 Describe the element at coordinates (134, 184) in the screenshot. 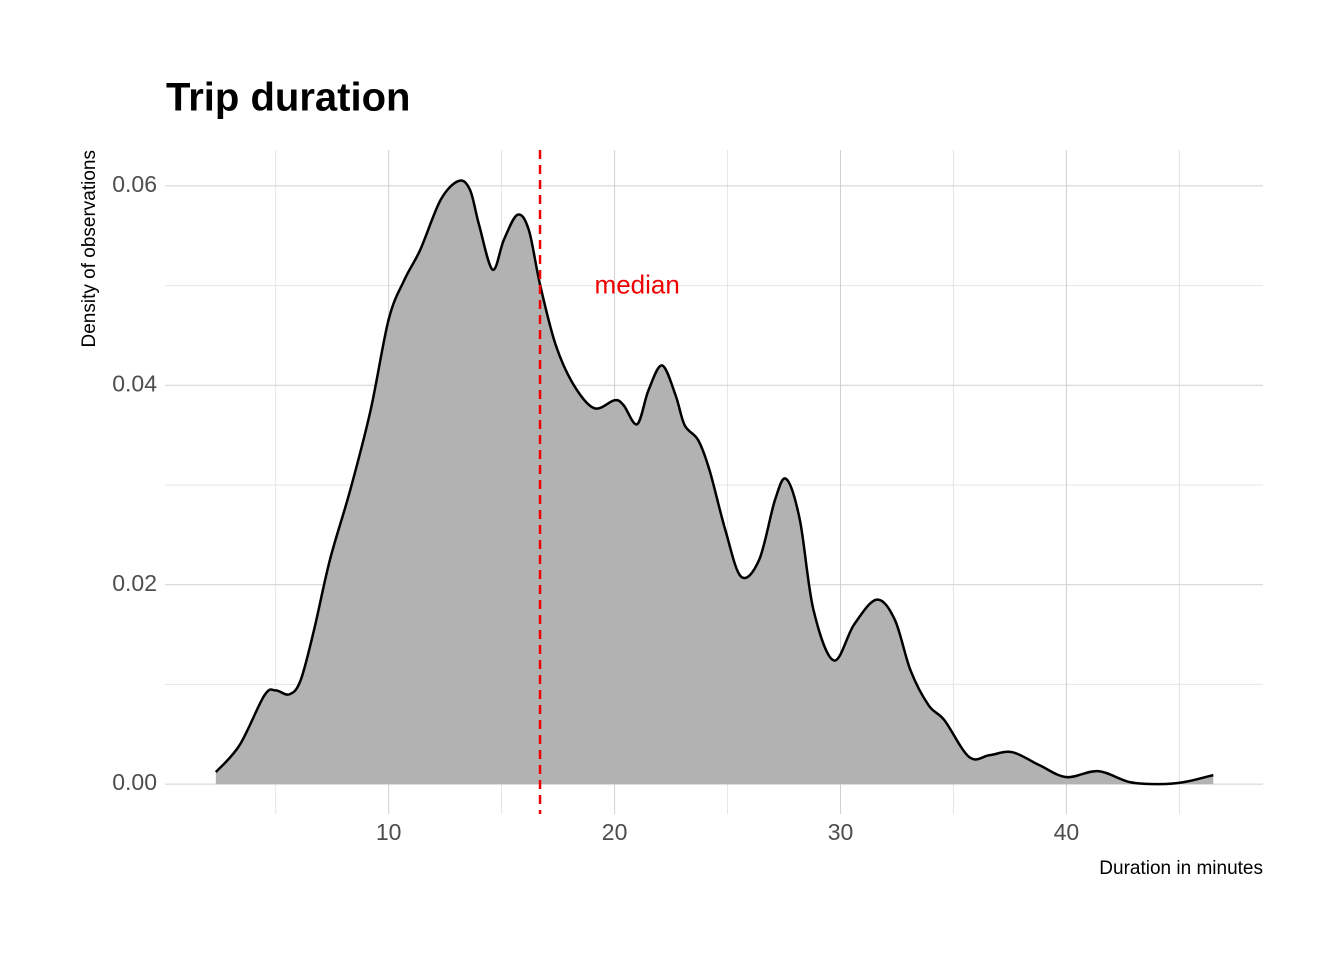

I see `y-tick-label: 0.06` at that location.